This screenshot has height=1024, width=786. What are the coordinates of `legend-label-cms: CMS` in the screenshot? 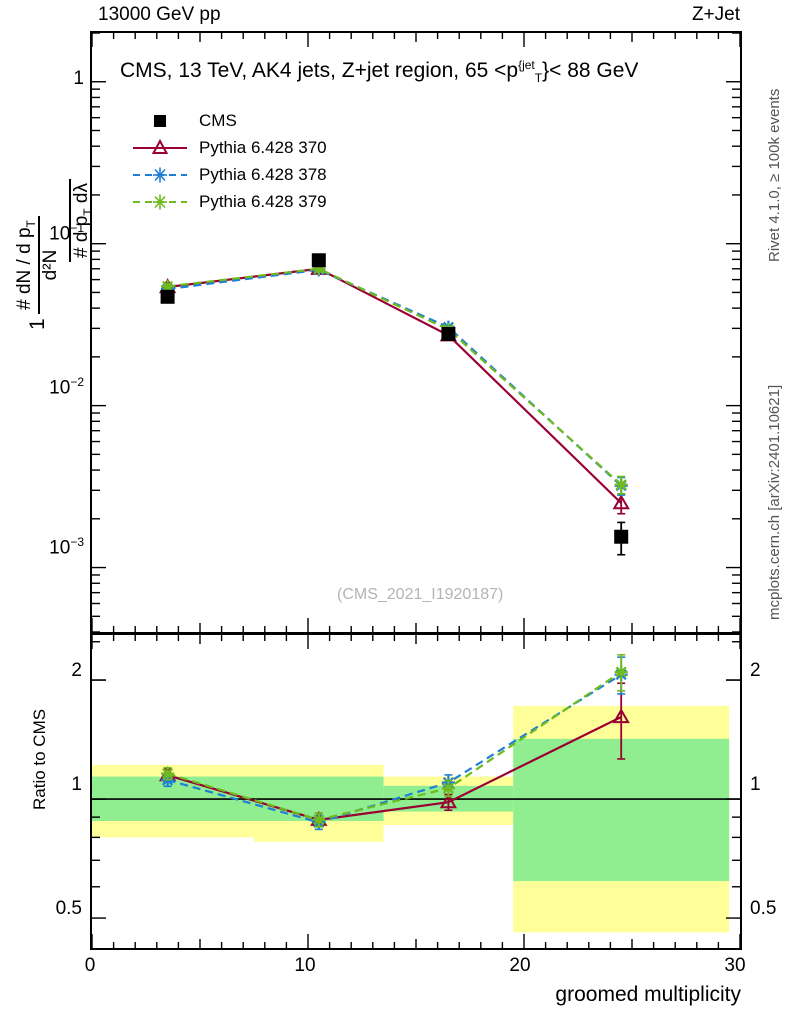 It's located at (218, 120).